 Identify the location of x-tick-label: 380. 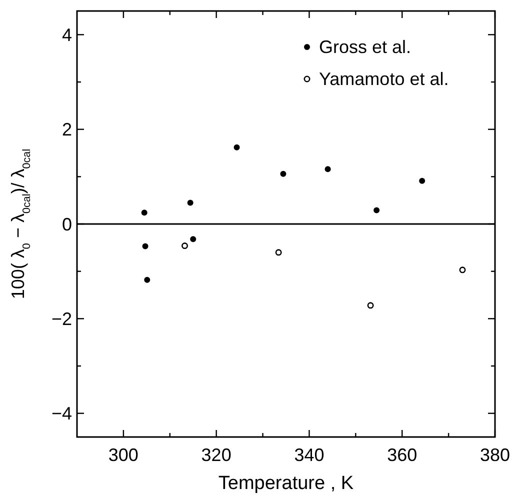
(495, 455).